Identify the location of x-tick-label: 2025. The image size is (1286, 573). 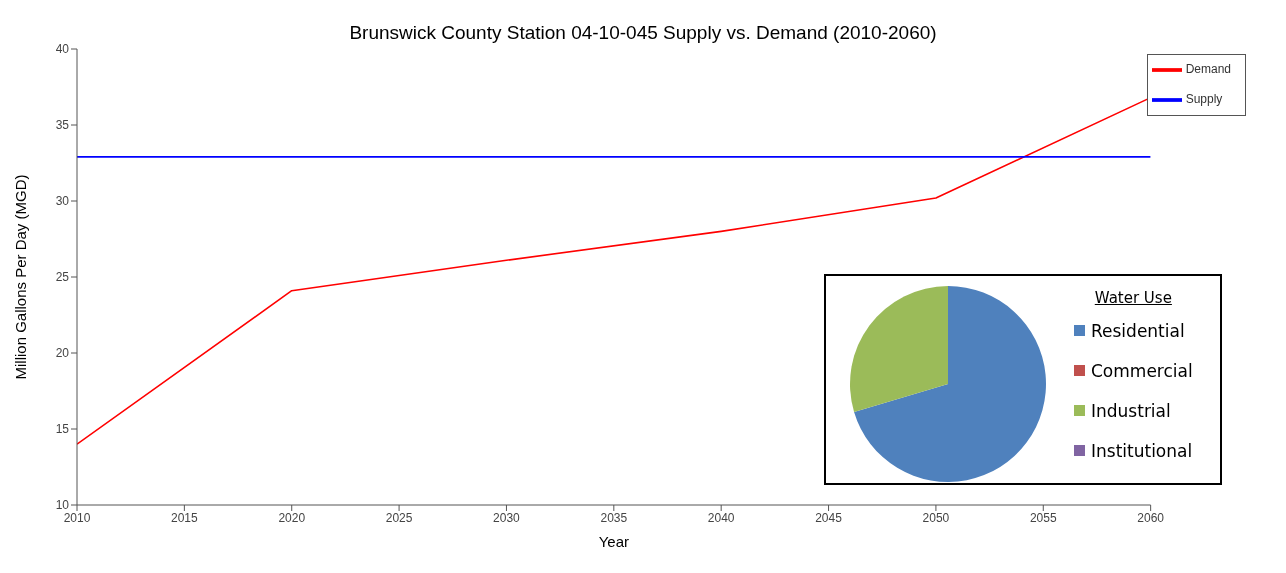
(399, 517).